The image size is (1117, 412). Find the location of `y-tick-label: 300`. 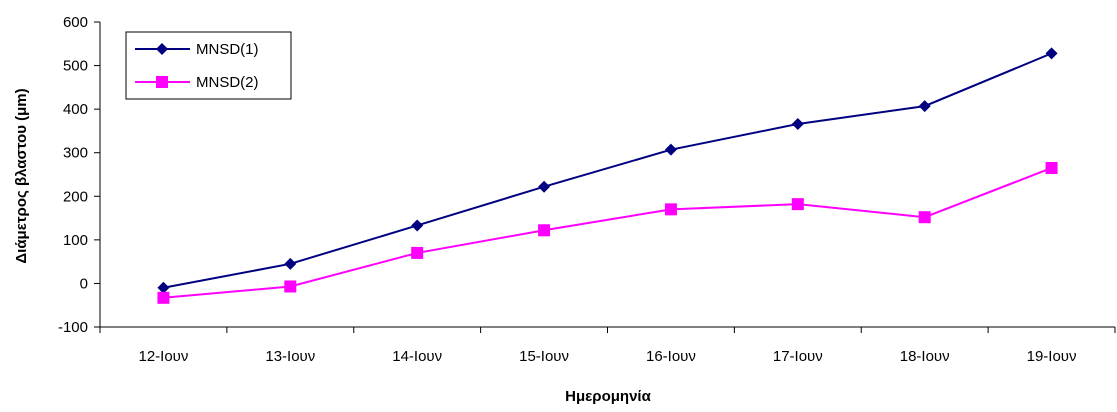

y-tick-label: 300 is located at coordinates (75, 153).